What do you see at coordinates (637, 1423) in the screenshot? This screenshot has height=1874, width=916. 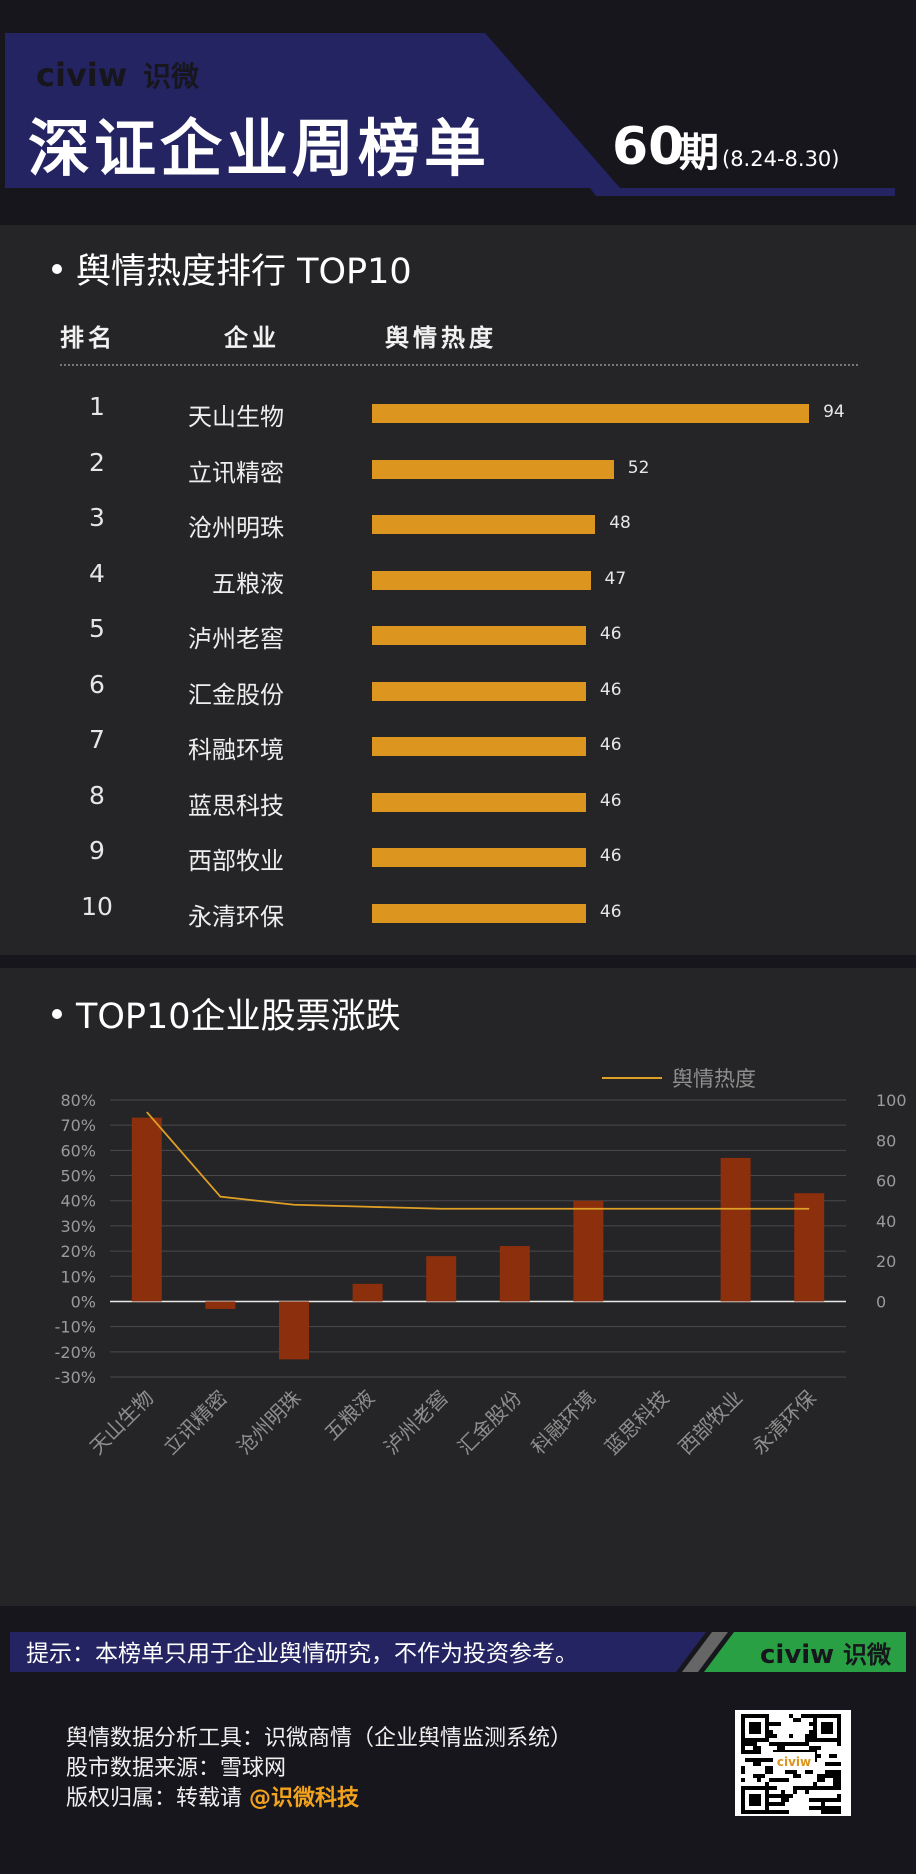 I see `x-category-label: 蓝思科技` at bounding box center [637, 1423].